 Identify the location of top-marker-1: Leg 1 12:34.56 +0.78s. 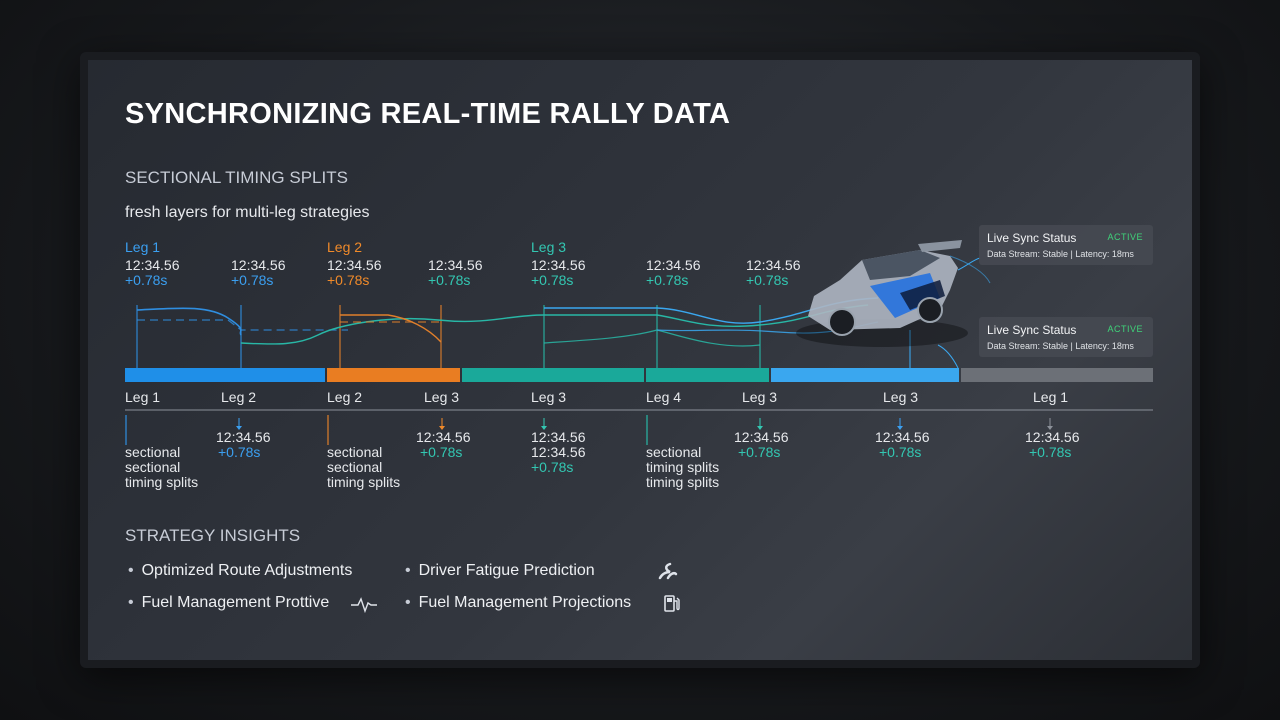
(152, 264).